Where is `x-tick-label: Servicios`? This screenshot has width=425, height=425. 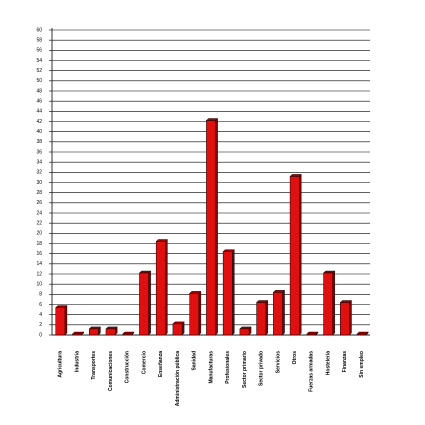
x-tick-label: Servicios is located at coordinates (278, 362).